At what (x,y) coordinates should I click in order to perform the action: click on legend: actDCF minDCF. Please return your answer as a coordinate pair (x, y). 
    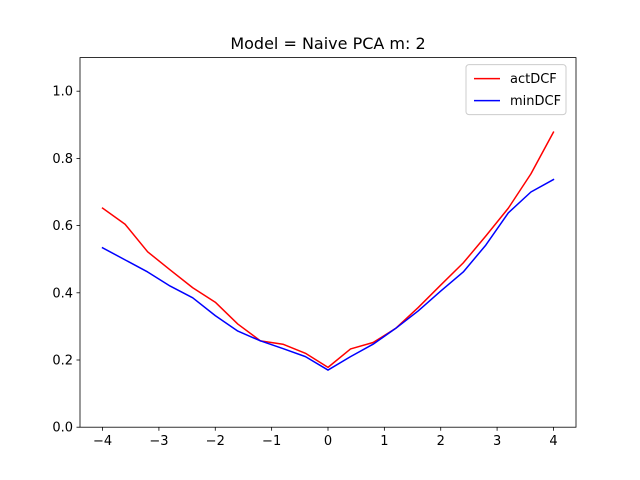
    Looking at the image, I should click on (516, 90).